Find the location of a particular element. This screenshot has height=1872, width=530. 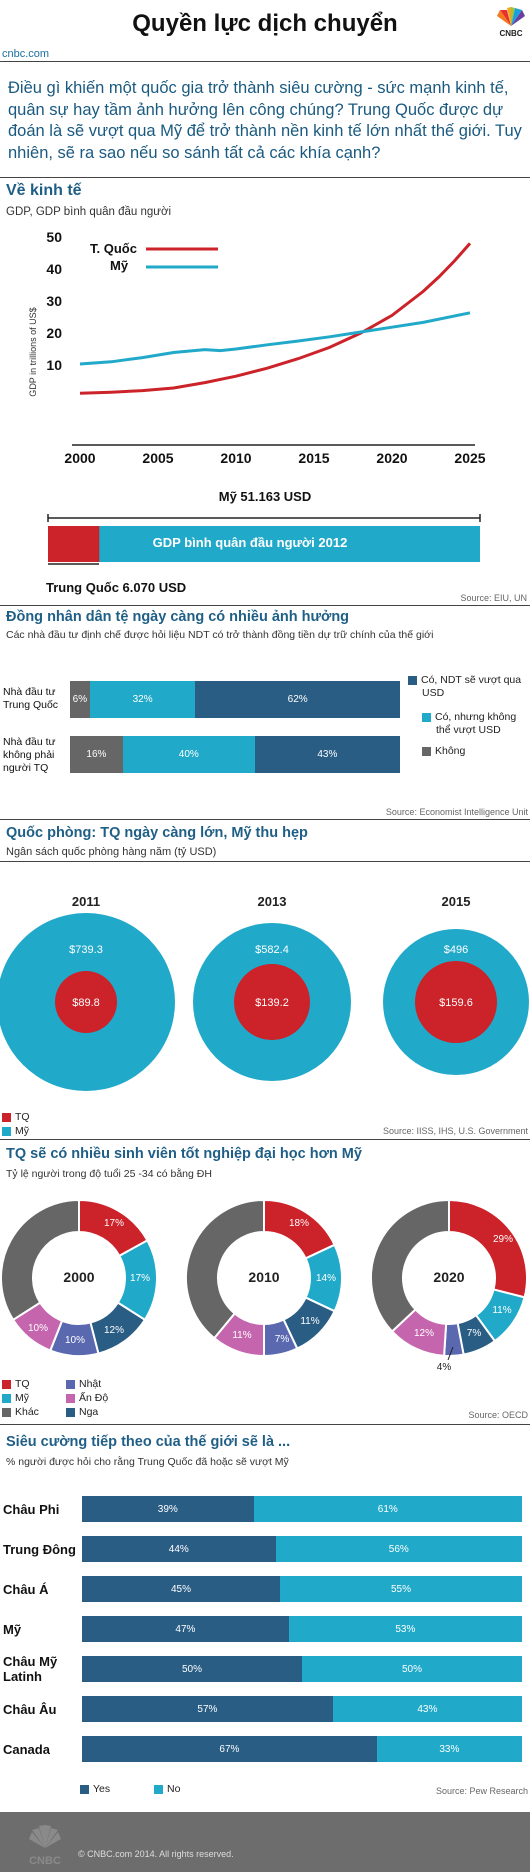

superpower-bar-yes: 57% is located at coordinates (207, 1709).